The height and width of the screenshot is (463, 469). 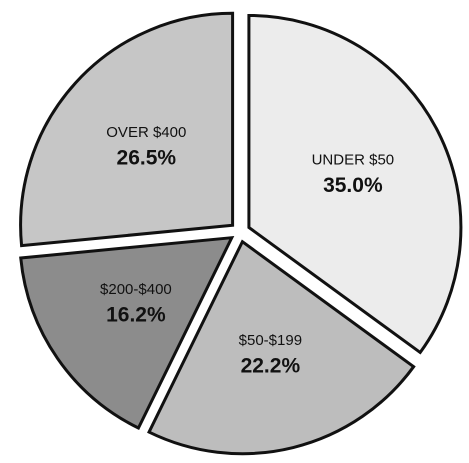 I want to click on slice-value-label: 35.0%, so click(x=353, y=185).